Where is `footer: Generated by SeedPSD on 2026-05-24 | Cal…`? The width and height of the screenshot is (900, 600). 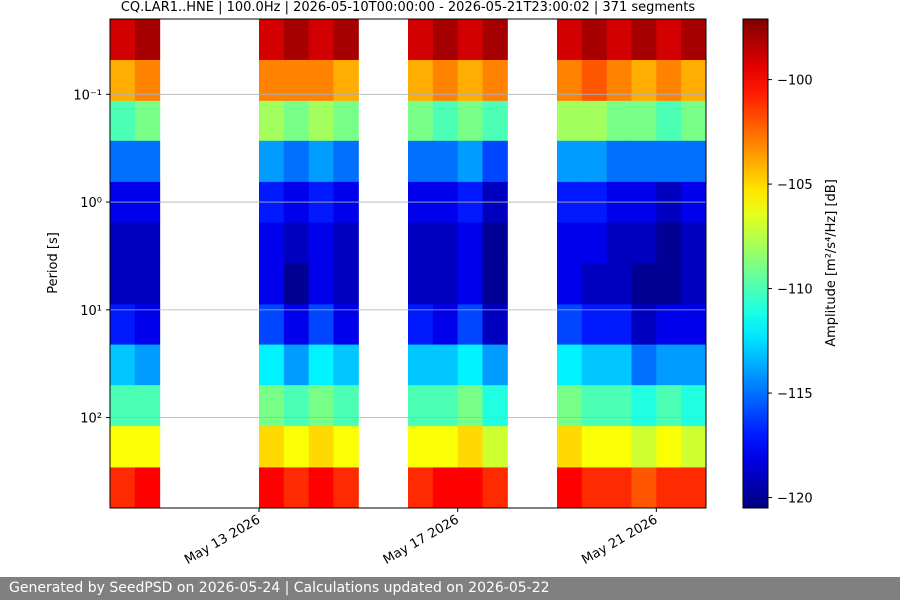
footer: Generated by SeedPSD on 2026-05-24 | Cal… is located at coordinates (450, 588).